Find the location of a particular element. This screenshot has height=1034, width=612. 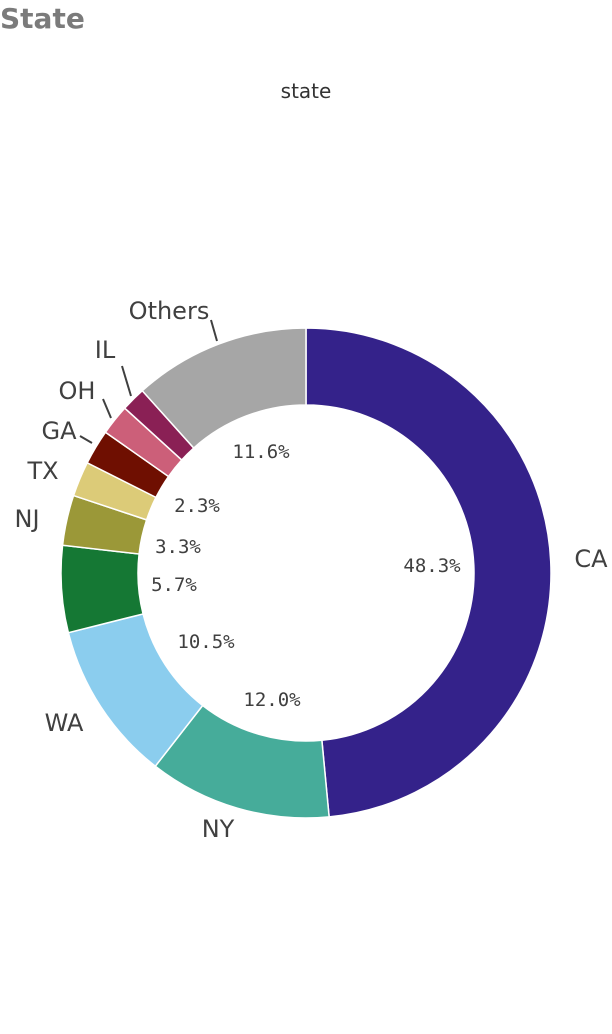

category-label-il: IL is located at coordinates (105, 350).